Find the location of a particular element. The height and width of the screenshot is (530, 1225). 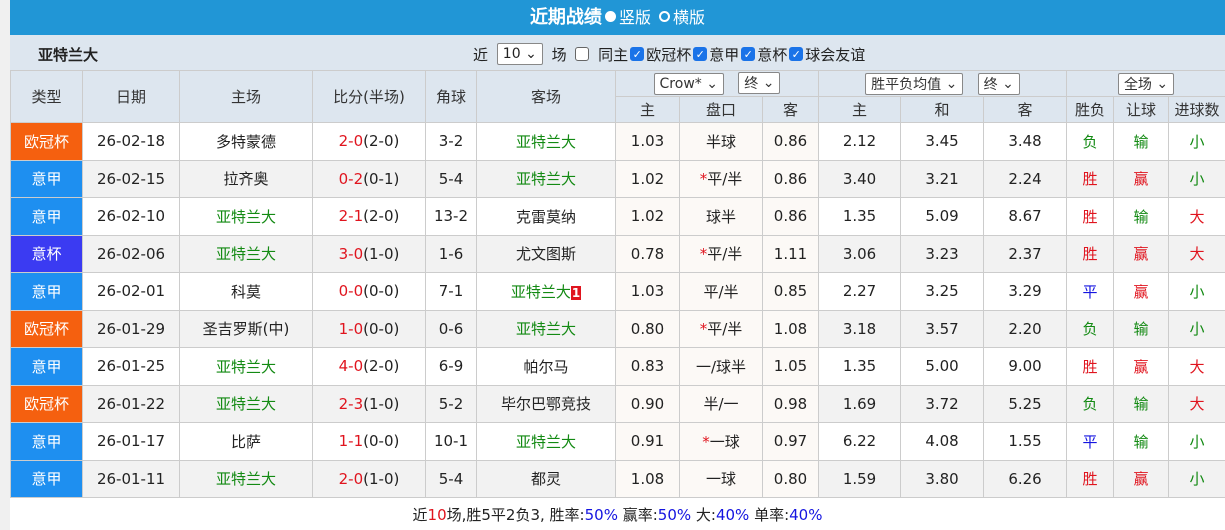

home-team: 比萨 is located at coordinates (246, 441).